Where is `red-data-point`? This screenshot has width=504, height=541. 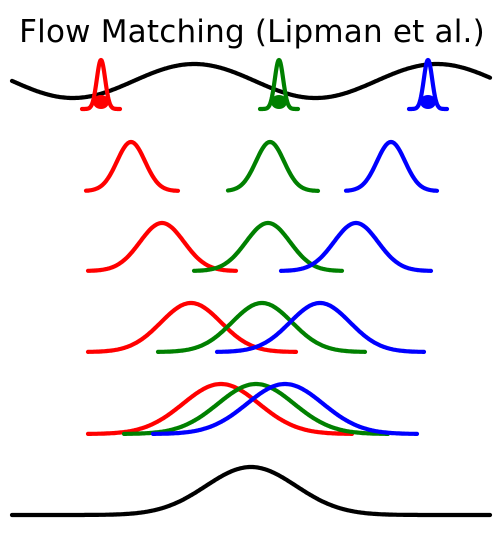 red-data-point is located at coordinates (101, 102).